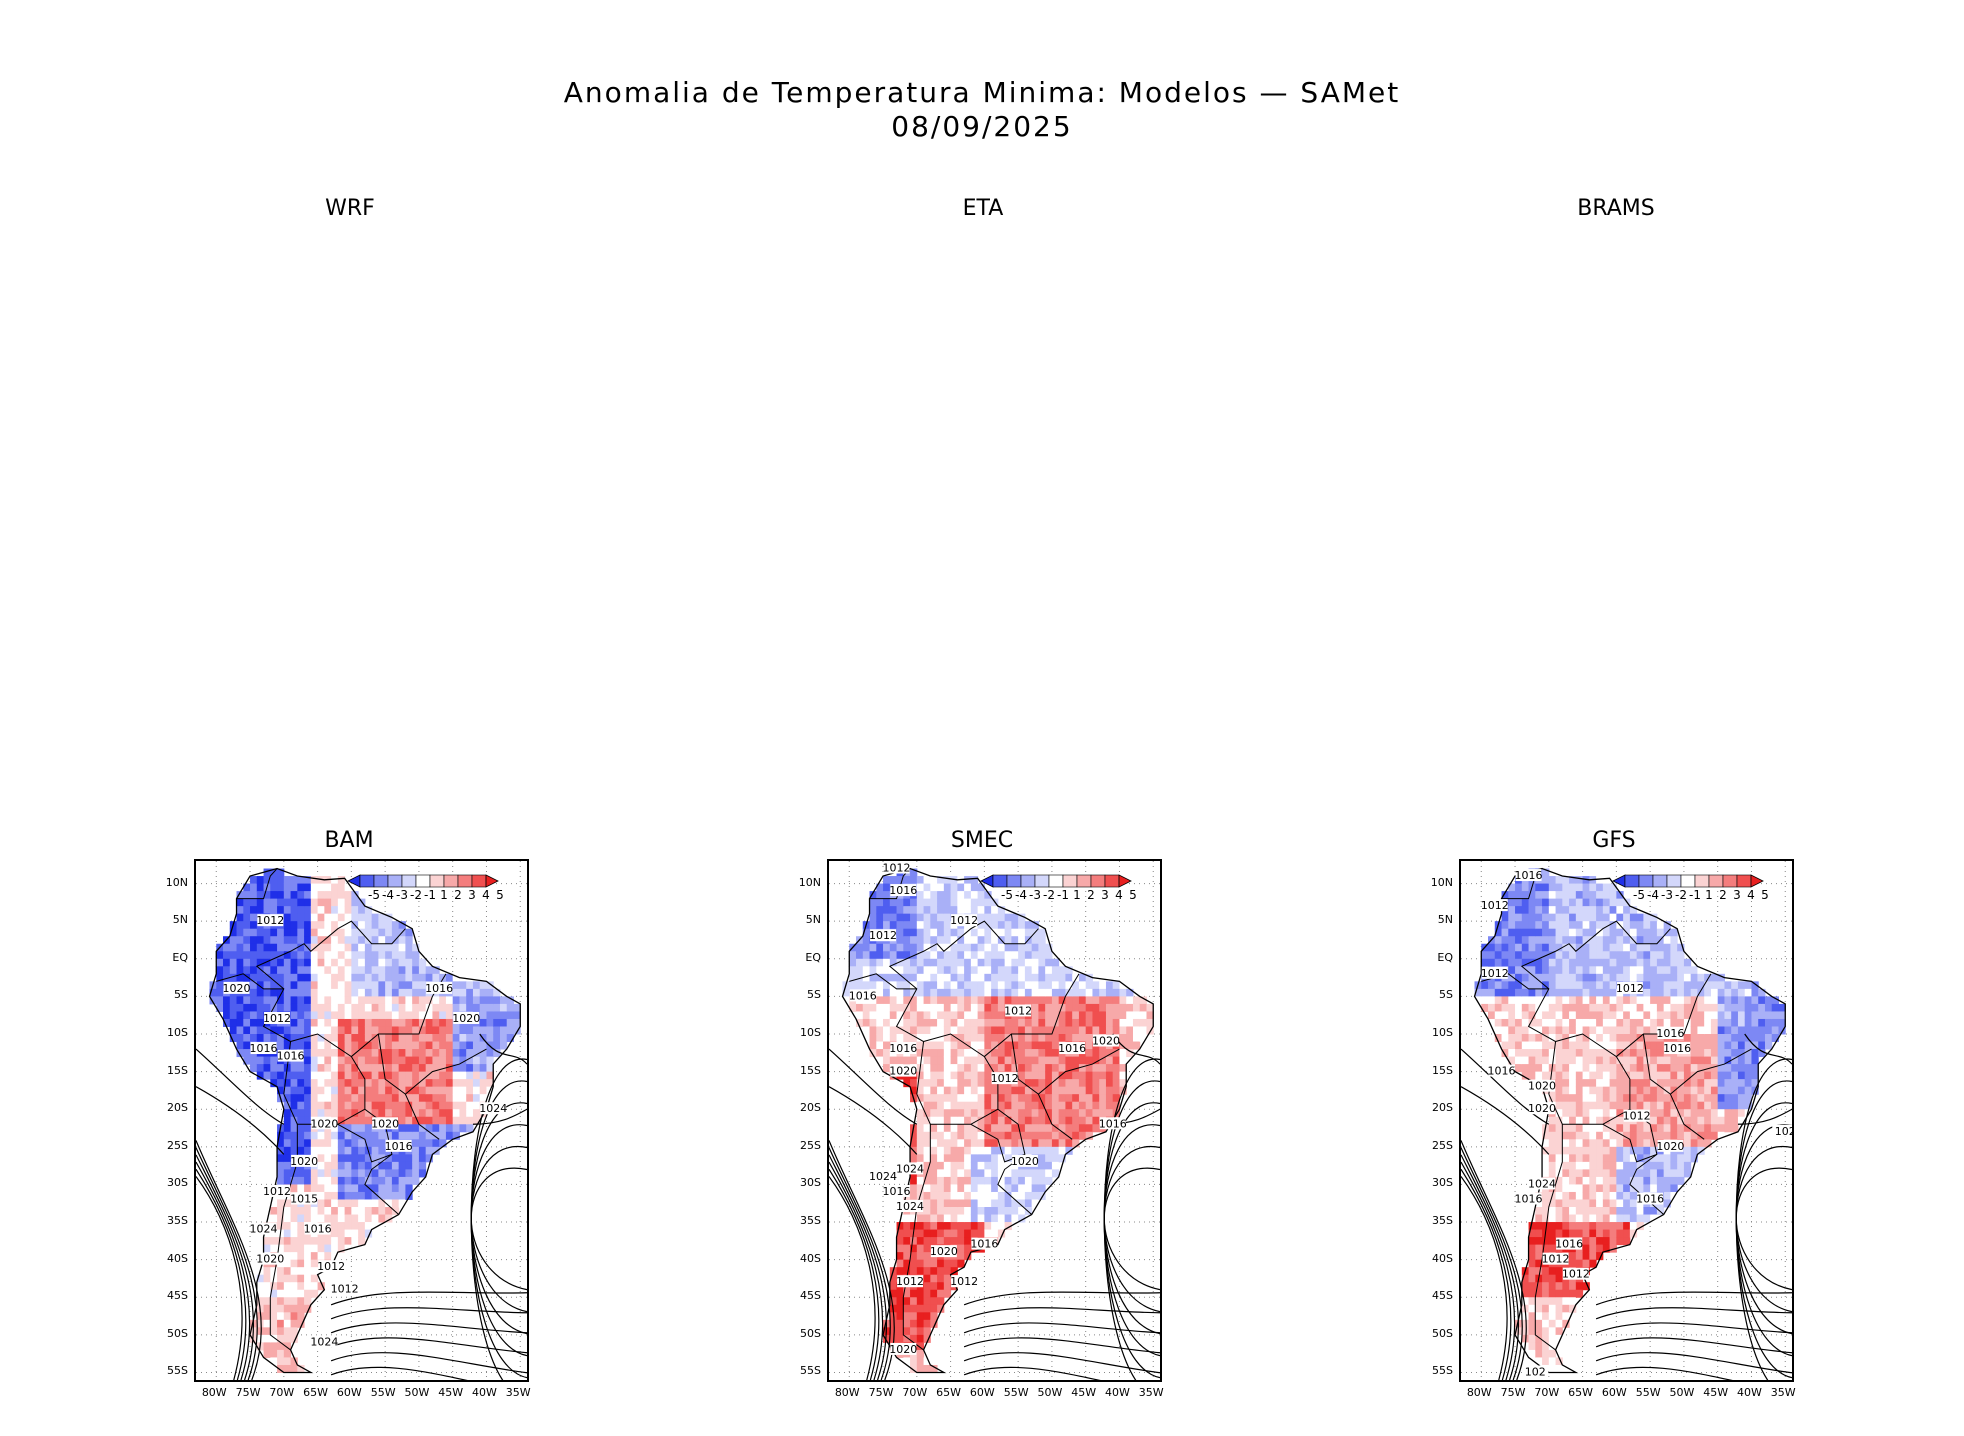  What do you see at coordinates (809, 882) in the screenshot?
I see `lat-tick-label: 10N` at bounding box center [809, 882].